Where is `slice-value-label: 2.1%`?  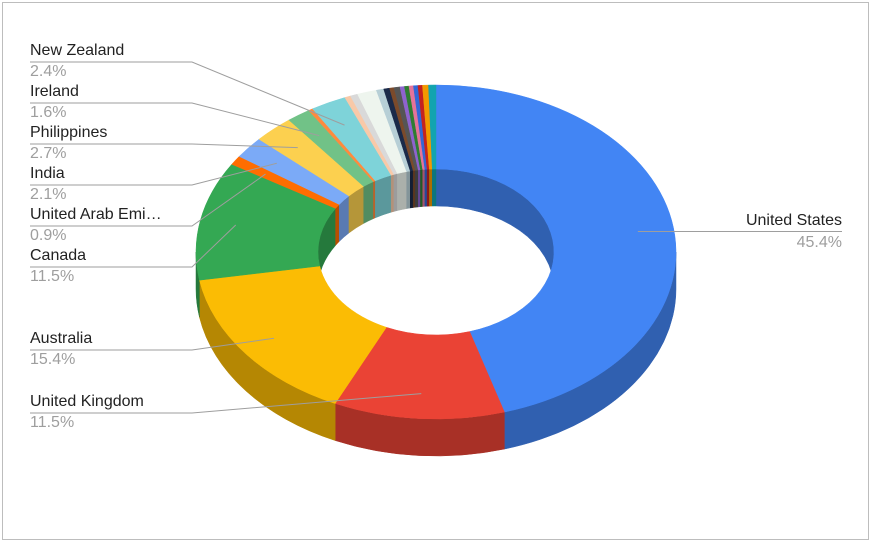 slice-value-label: 2.1% is located at coordinates (48, 194).